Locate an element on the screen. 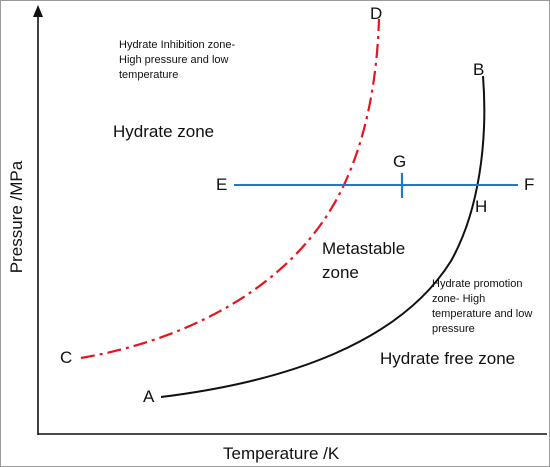  point-label-f: F is located at coordinates (529, 184).